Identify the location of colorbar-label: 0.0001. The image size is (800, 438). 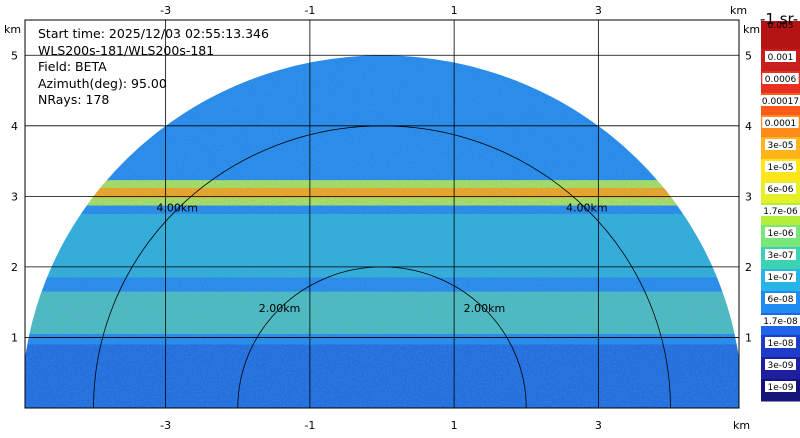
(781, 124).